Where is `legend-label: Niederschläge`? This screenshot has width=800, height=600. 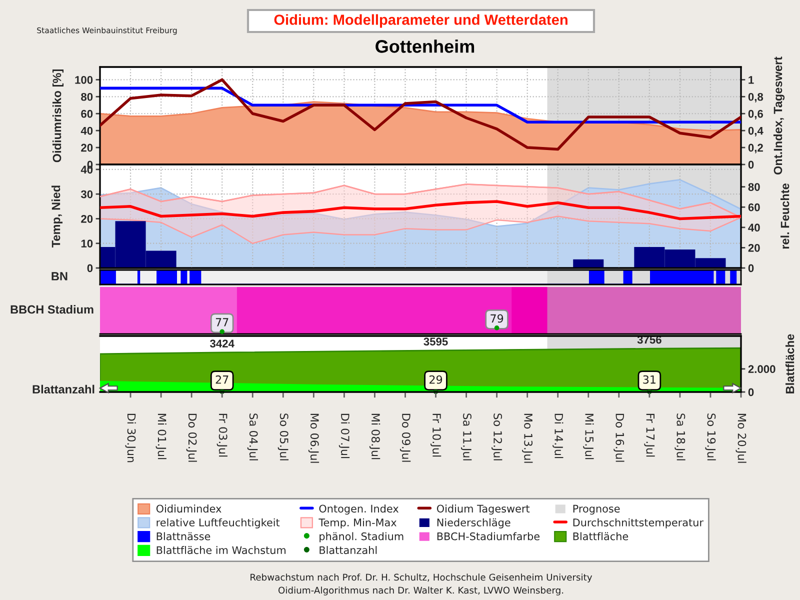 legend-label: Niederschläge is located at coordinates (473, 523).